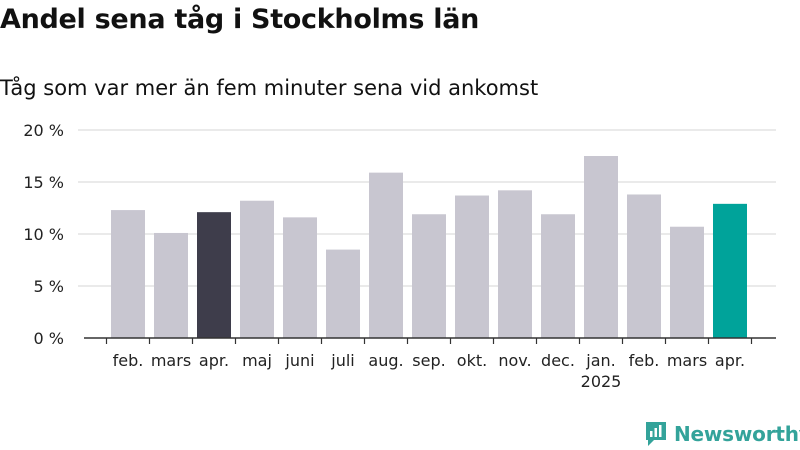  What do you see at coordinates (737, 434) in the screenshot?
I see `brand-name: Newsworthy` at bounding box center [737, 434].